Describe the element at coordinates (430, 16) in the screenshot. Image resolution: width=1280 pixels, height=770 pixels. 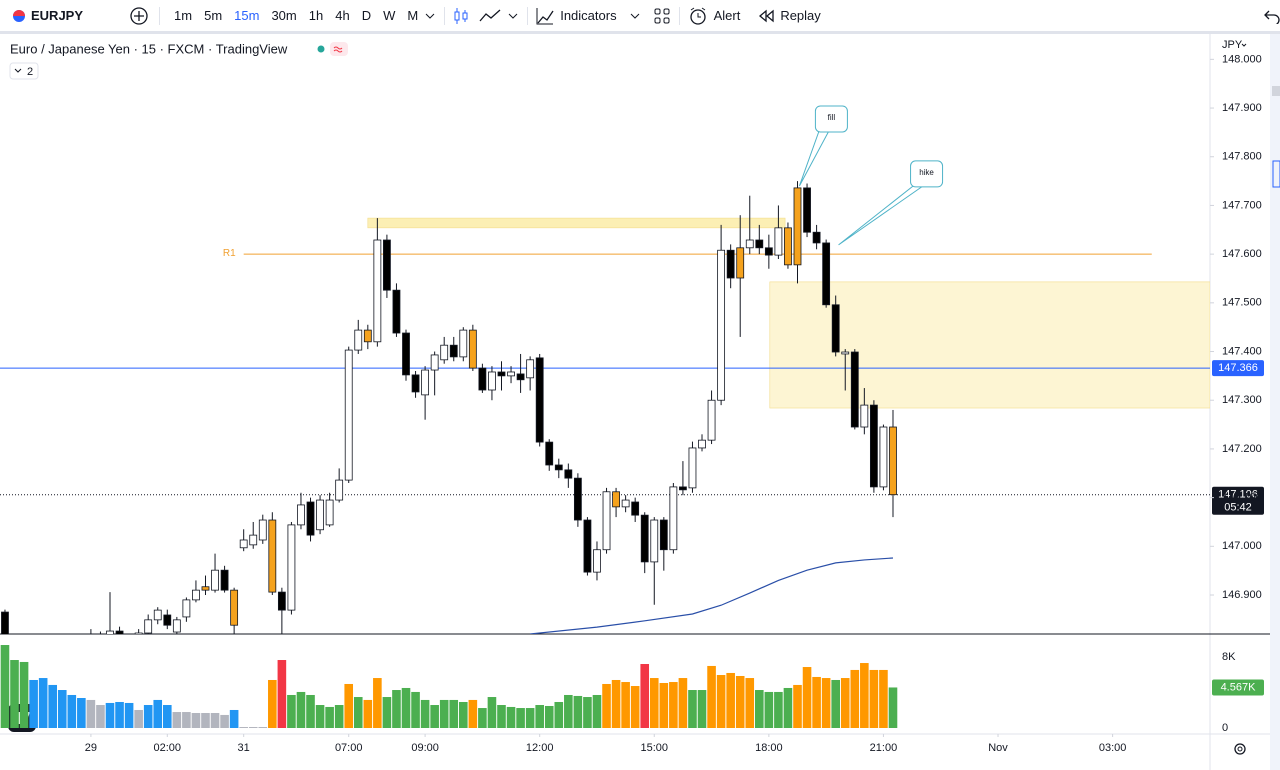
I see `interval-menu` at that location.